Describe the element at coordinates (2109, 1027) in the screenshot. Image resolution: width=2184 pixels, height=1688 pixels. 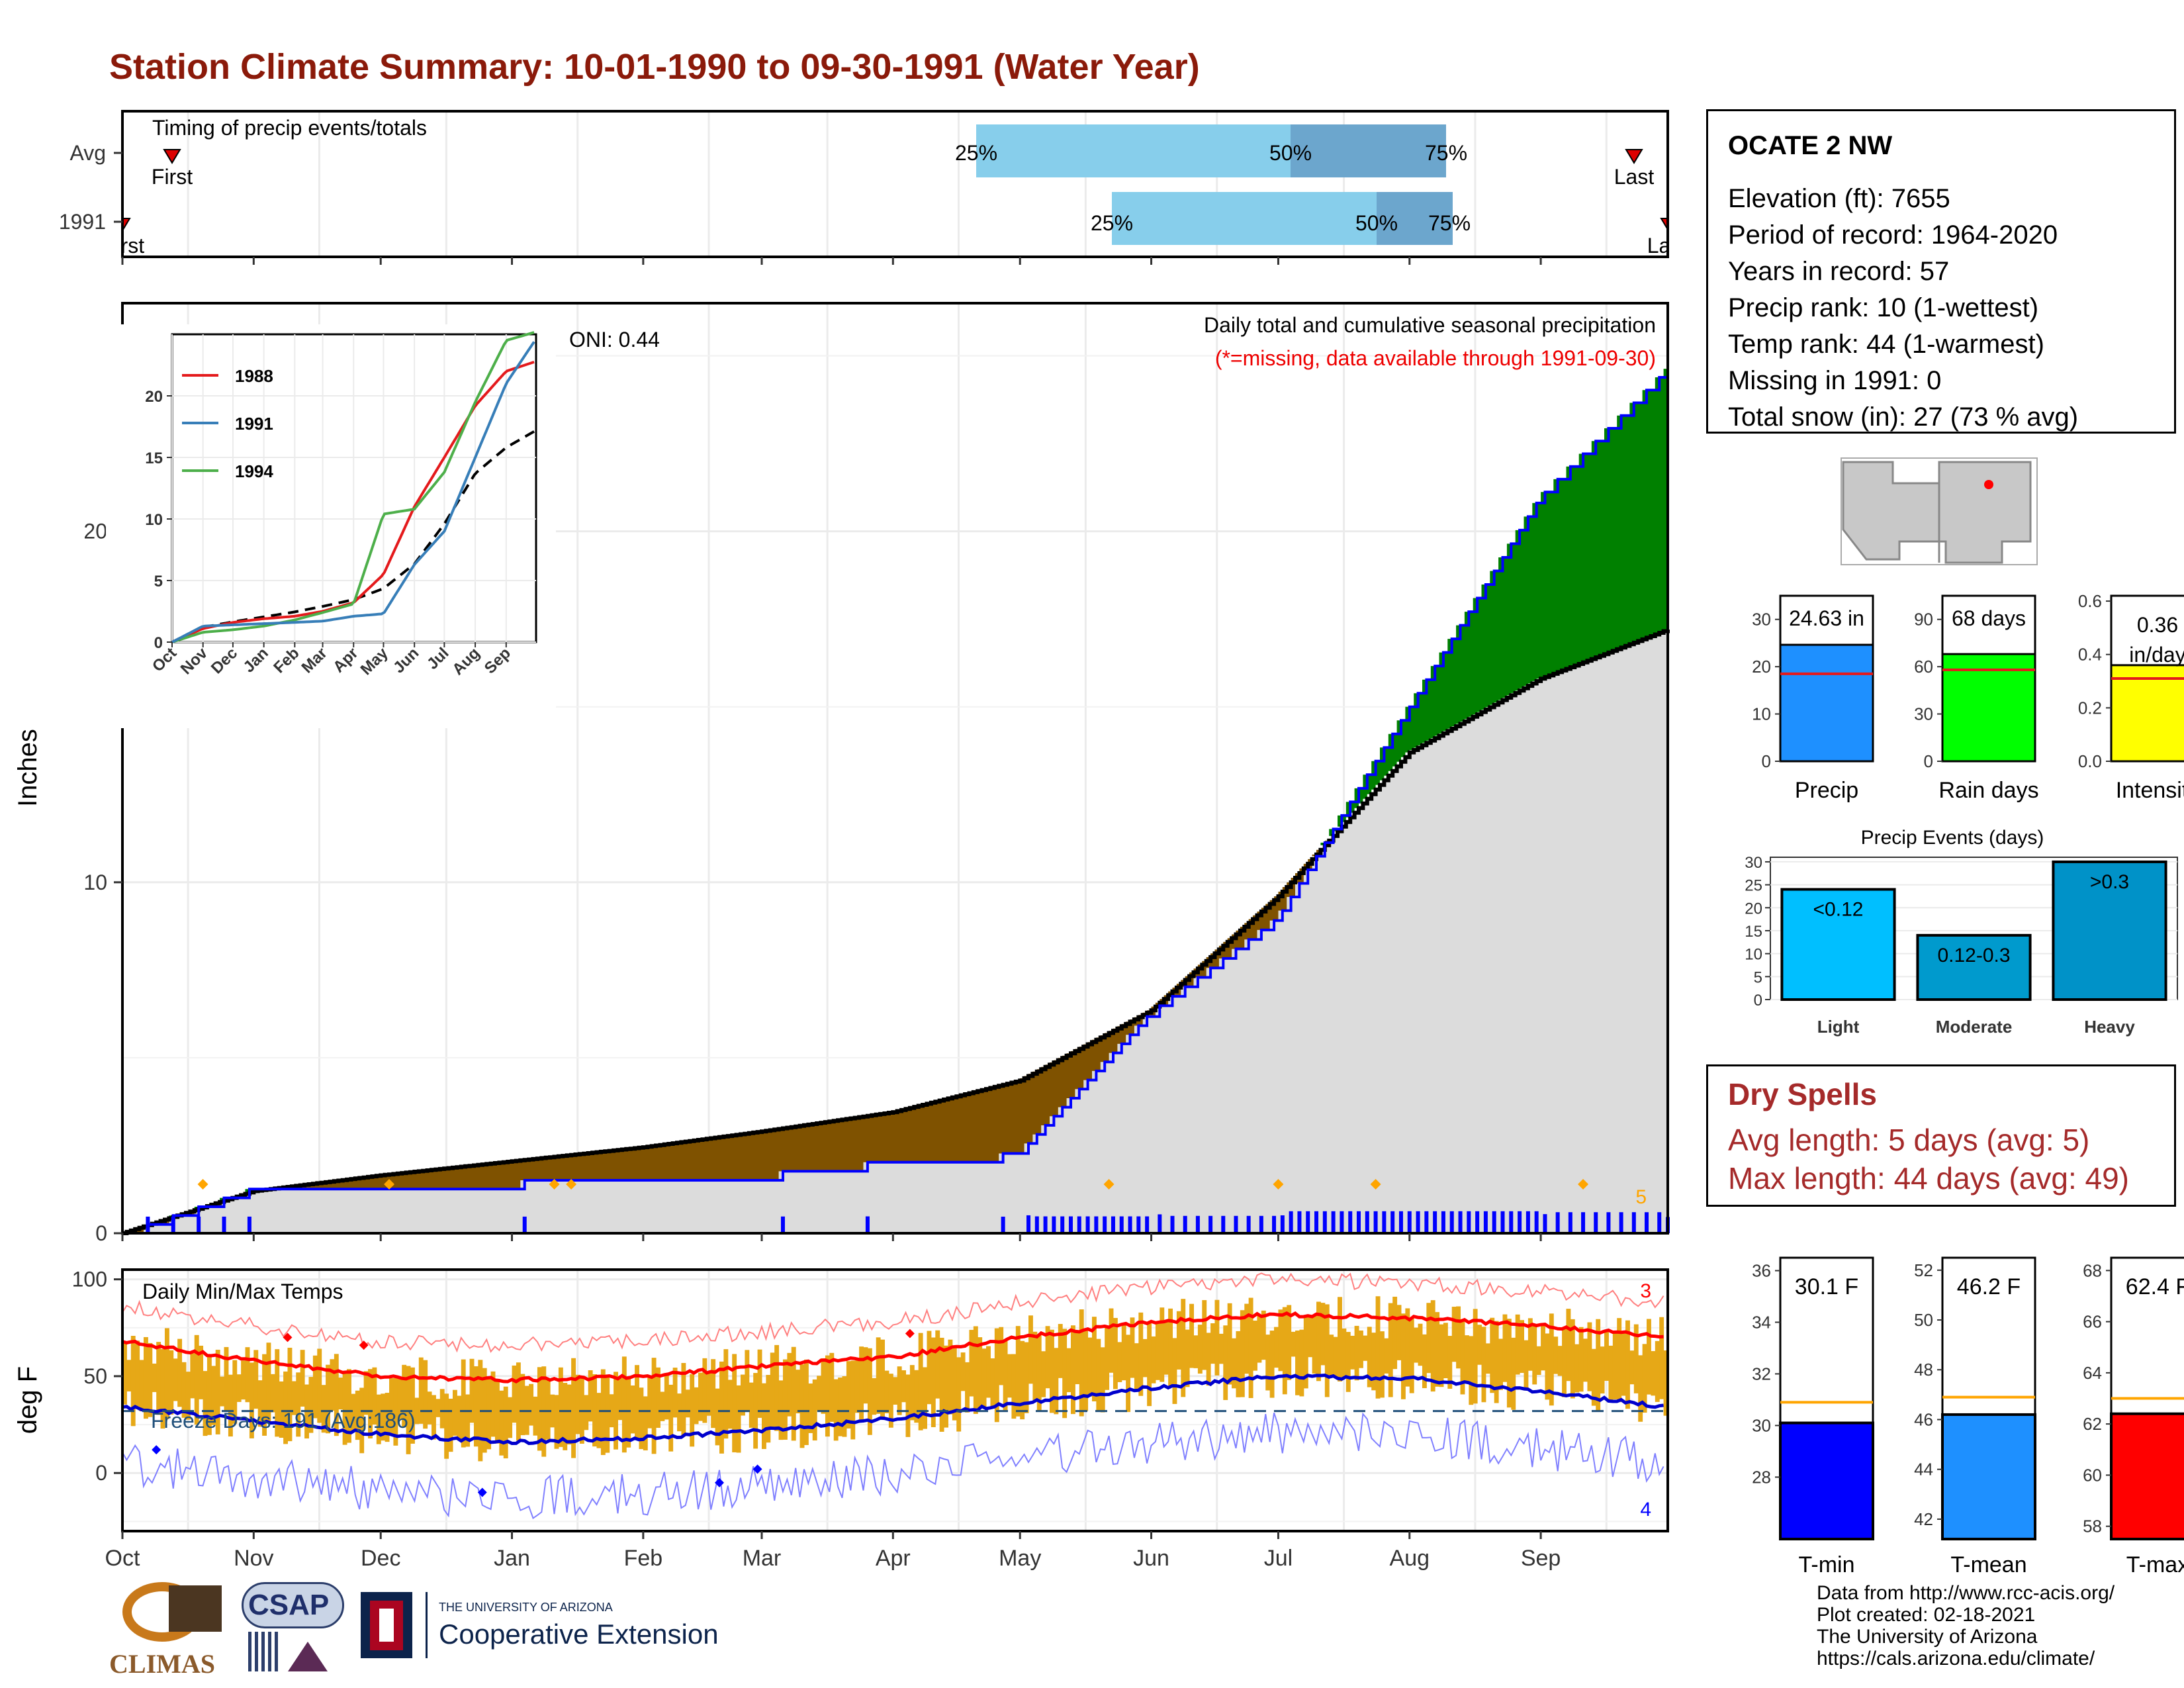
I see `events-bar-label: Heavy` at that location.